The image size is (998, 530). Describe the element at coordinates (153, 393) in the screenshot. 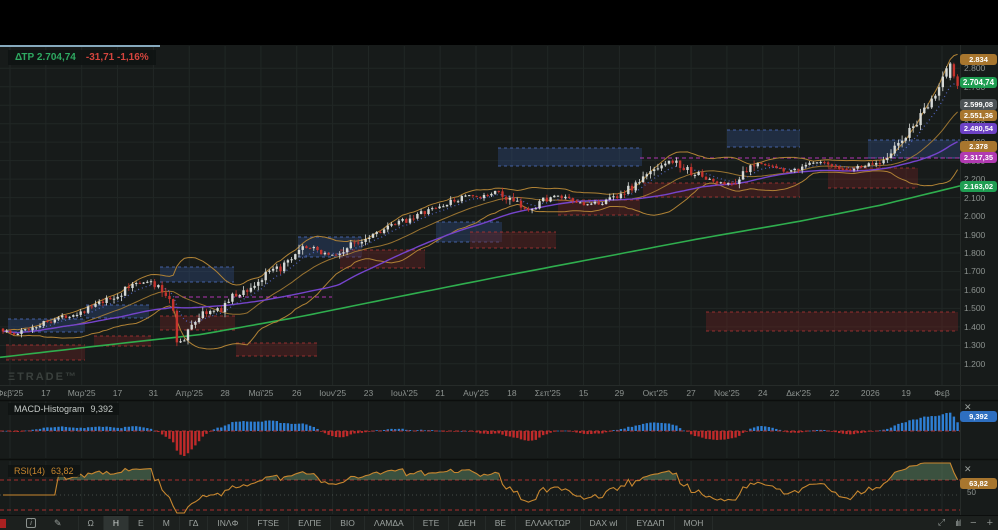

I see `time-tick-label: 31` at that location.